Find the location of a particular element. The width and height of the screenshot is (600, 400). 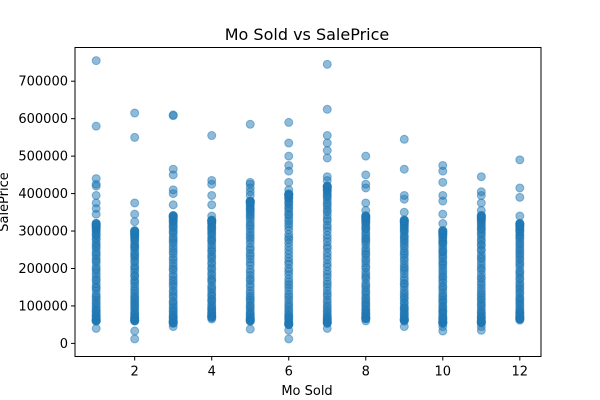

y-tick-label: 600000 is located at coordinates (43, 119).